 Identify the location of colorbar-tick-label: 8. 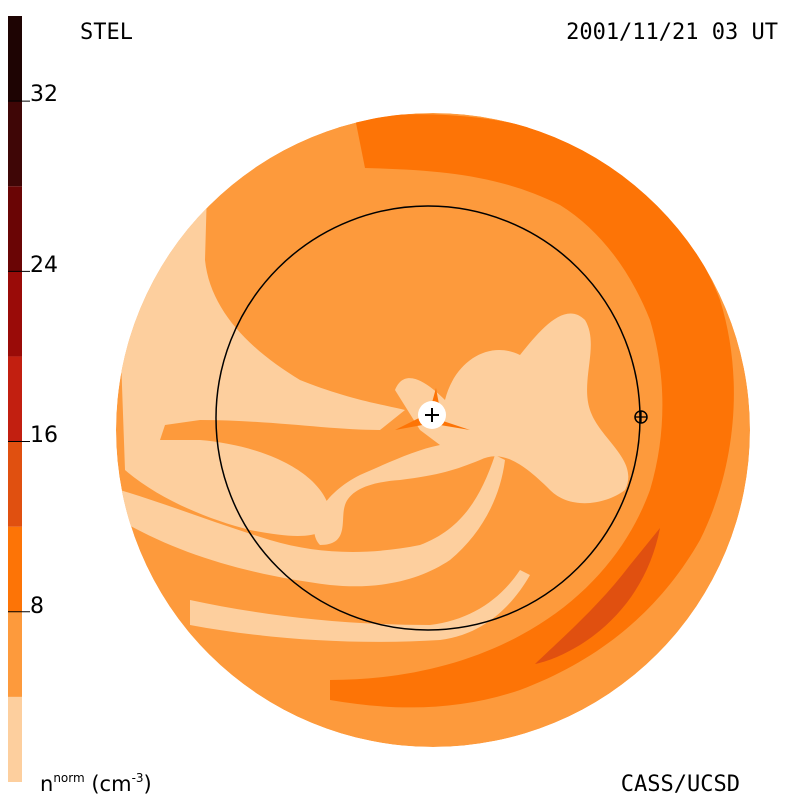
(37, 606).